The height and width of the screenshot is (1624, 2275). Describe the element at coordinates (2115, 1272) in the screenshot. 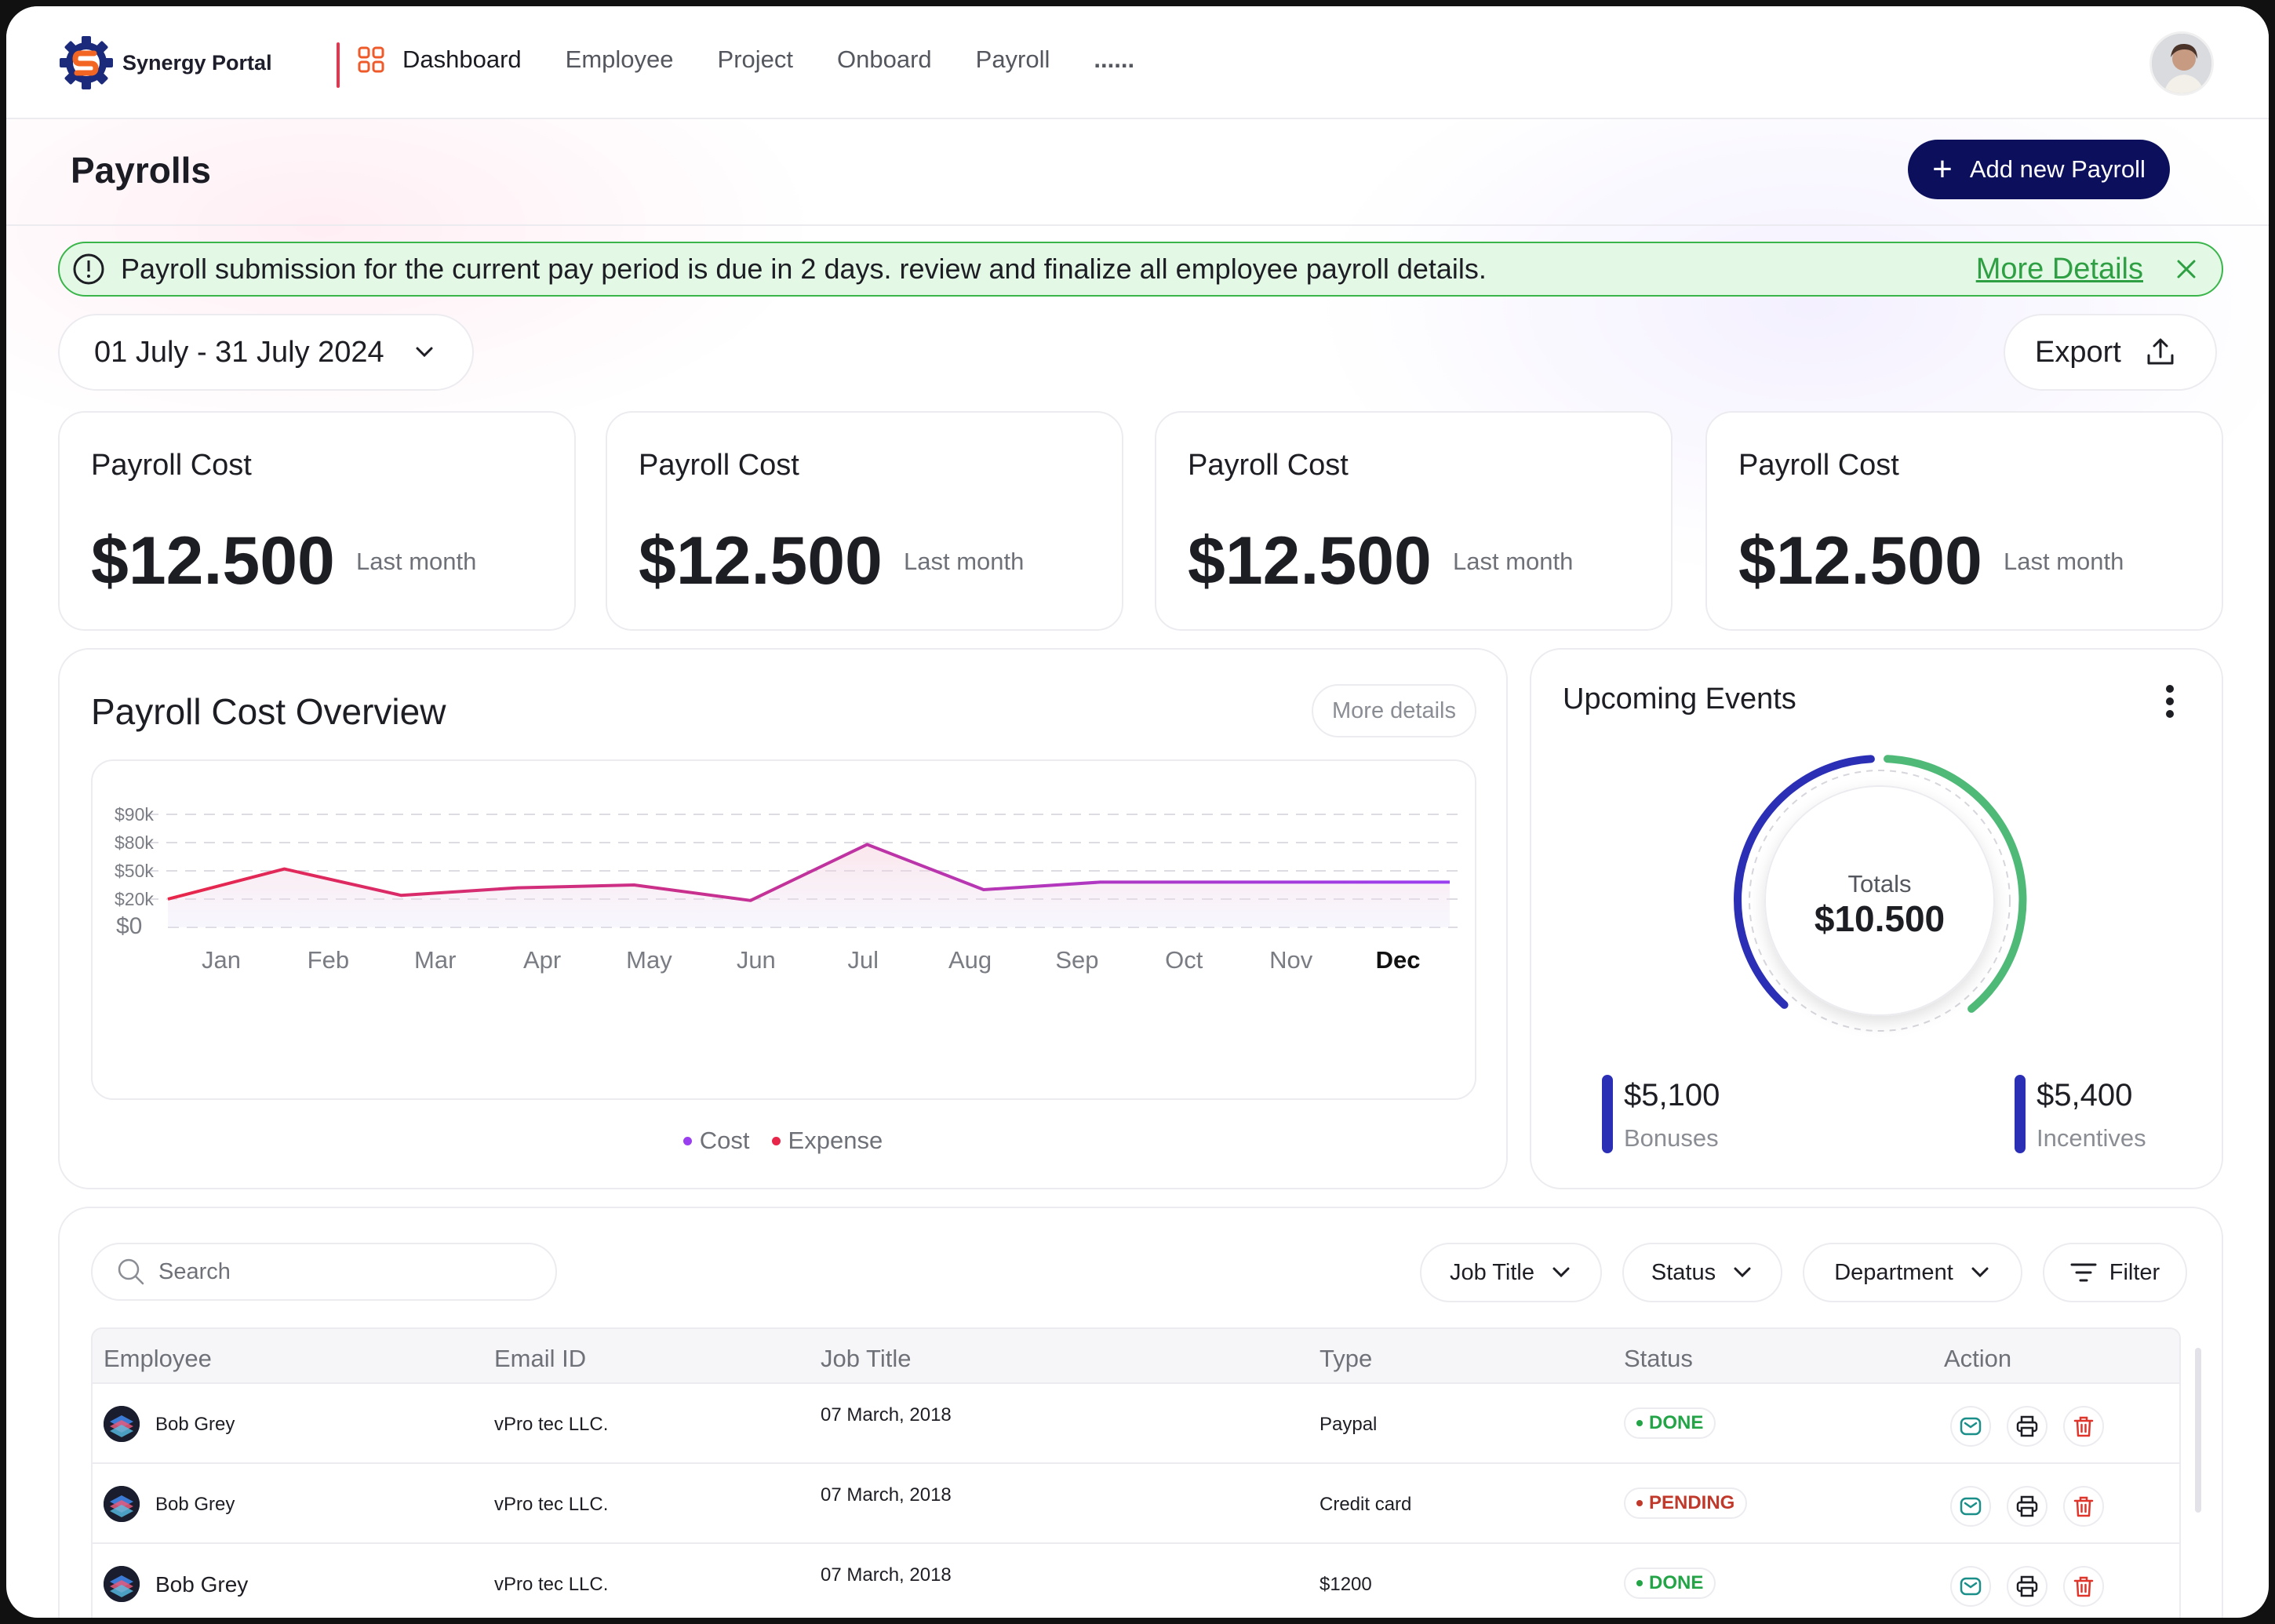

I see `filter-button: Filter` at that location.